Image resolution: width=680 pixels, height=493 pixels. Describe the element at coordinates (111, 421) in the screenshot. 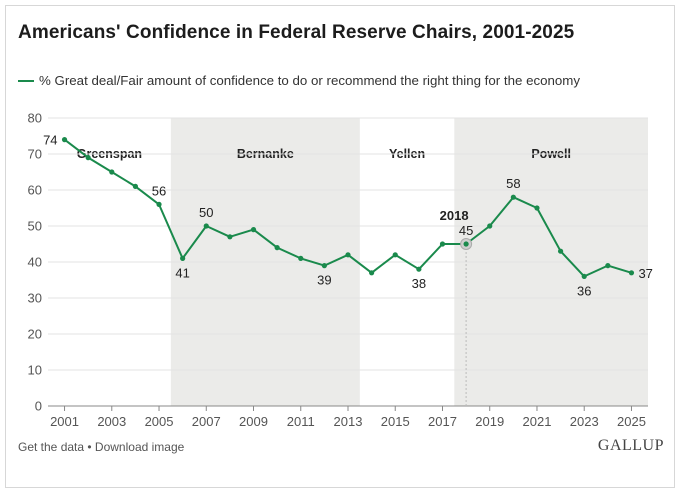

I see `x-tick-label: 2003` at that location.